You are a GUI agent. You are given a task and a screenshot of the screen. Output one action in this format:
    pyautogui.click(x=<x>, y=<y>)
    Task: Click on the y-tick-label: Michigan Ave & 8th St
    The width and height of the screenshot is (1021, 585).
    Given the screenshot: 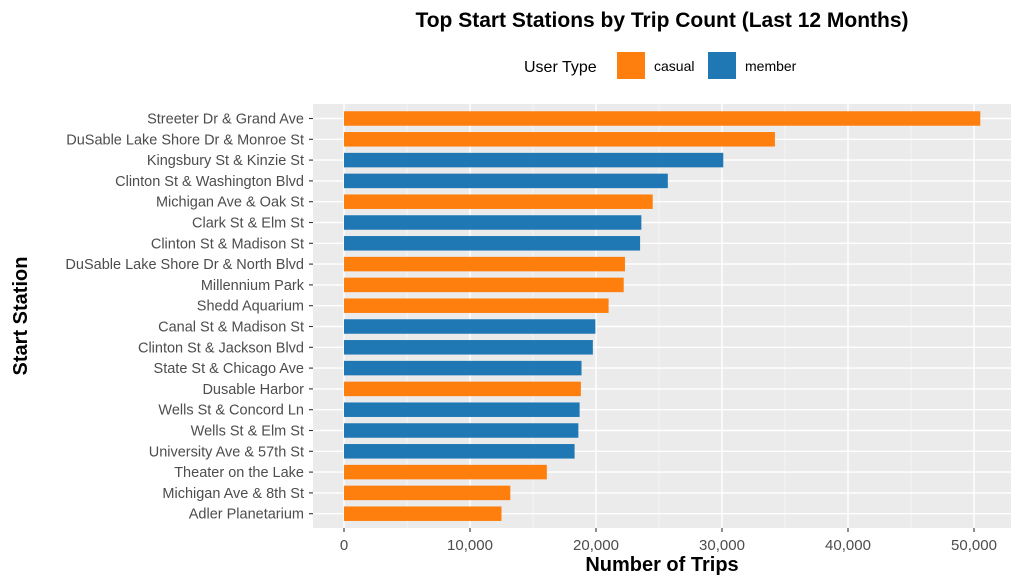 What is the action you would take?
    pyautogui.click(x=233, y=494)
    